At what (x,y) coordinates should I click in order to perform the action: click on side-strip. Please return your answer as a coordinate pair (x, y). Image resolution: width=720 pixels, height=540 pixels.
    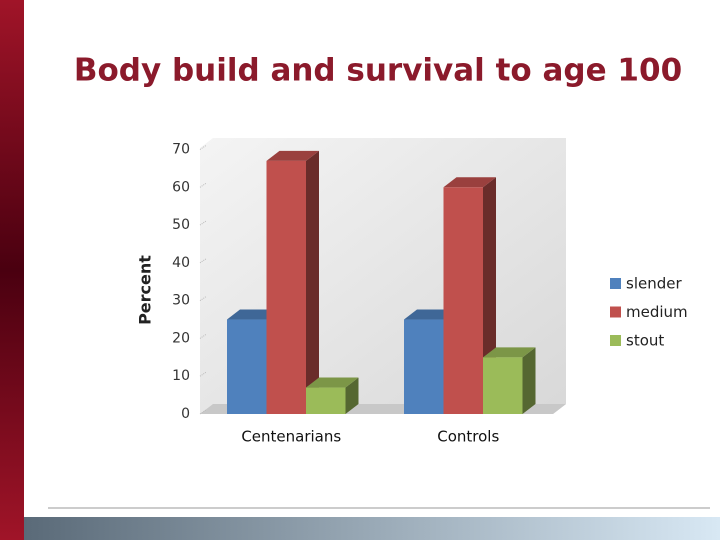
    Looking at the image, I should click on (12, 270).